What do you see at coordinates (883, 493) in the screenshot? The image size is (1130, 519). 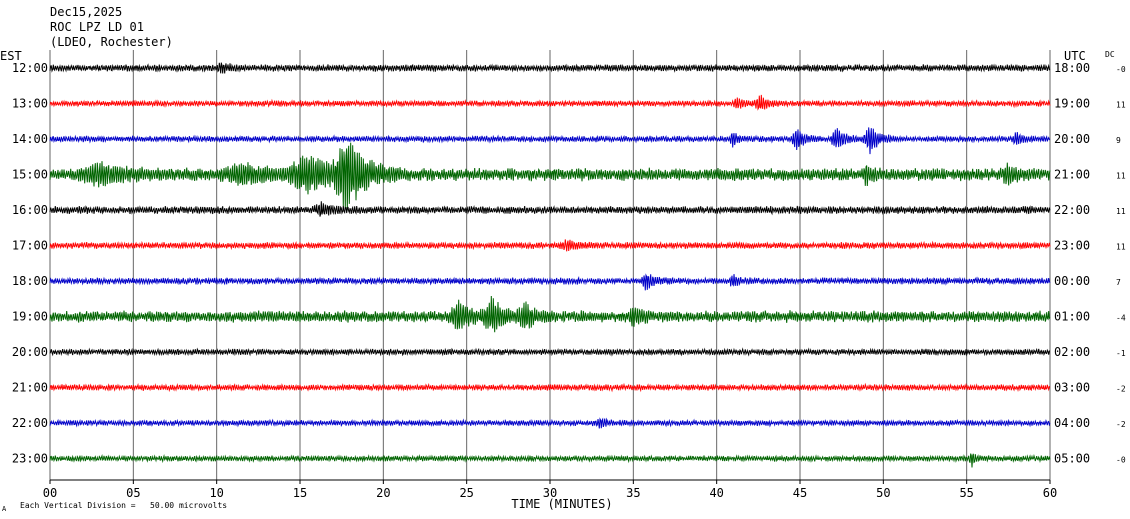 I see `x-tick-label: 50` at bounding box center [883, 493].